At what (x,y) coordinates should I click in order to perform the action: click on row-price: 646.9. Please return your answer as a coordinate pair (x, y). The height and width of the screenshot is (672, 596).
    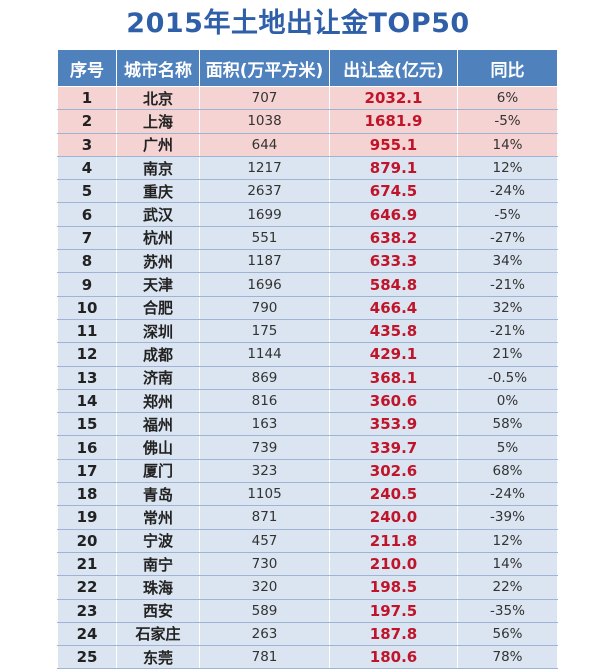
    Looking at the image, I should click on (393, 214).